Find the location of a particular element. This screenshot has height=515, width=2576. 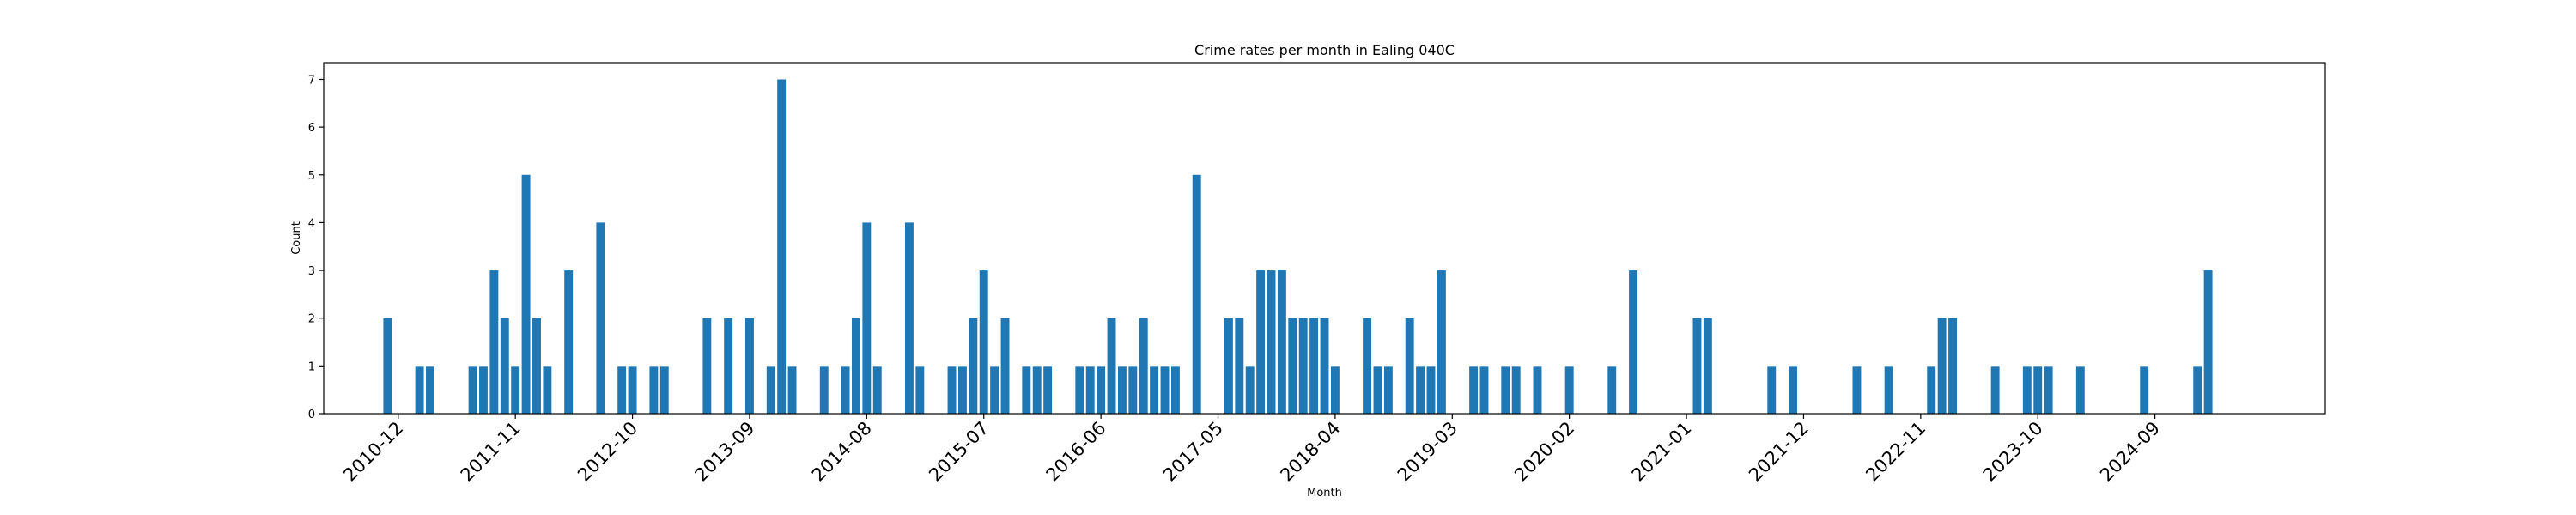

y-axis-label: Count is located at coordinates (296, 238).